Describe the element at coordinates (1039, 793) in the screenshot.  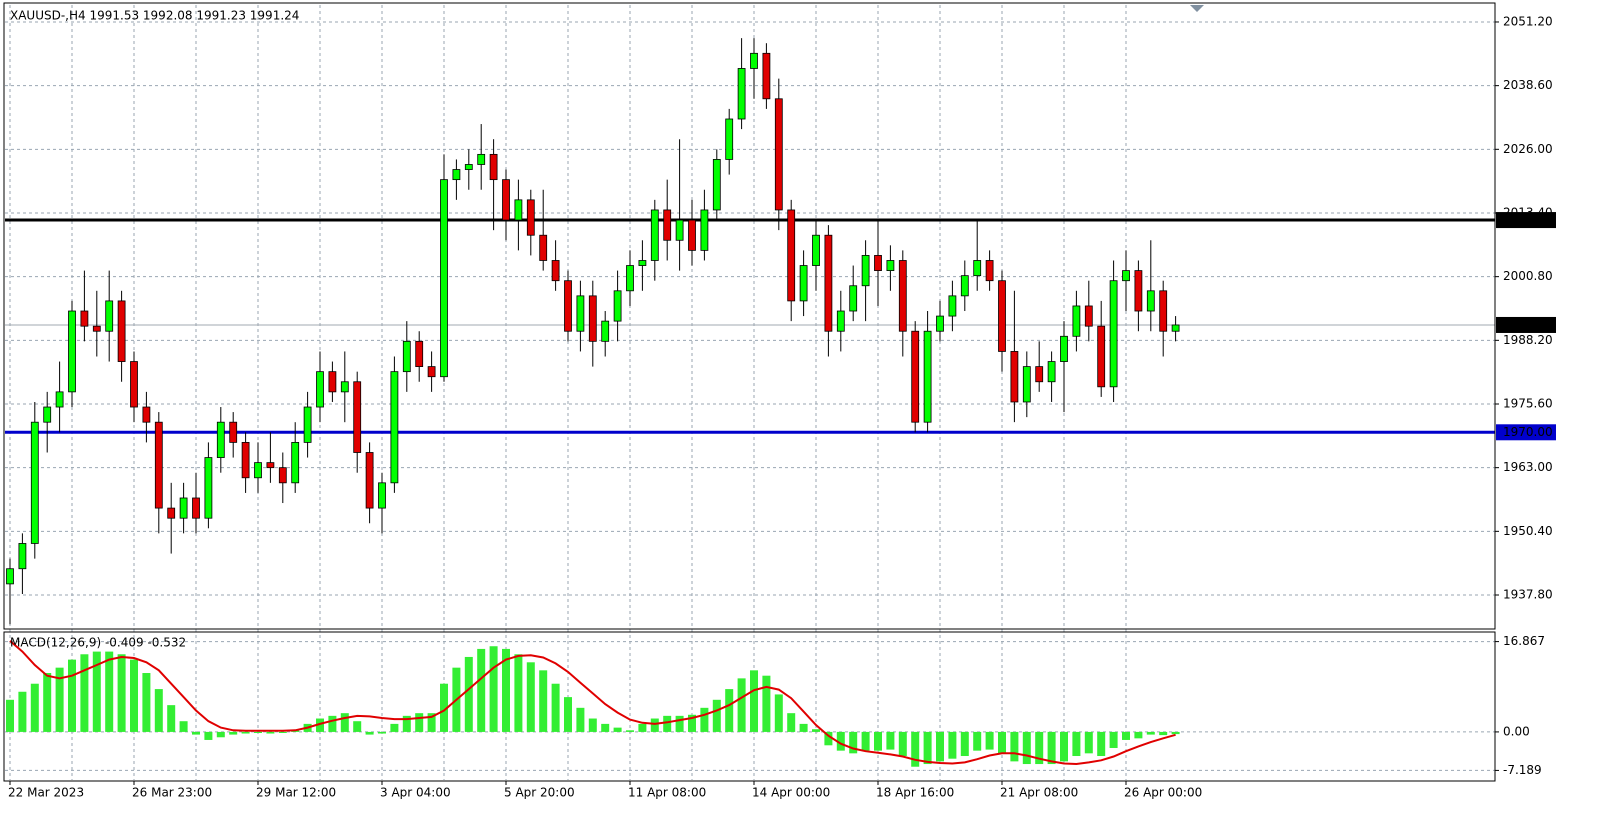
I see `x-tick-label: 21 Apr 08:00` at that location.